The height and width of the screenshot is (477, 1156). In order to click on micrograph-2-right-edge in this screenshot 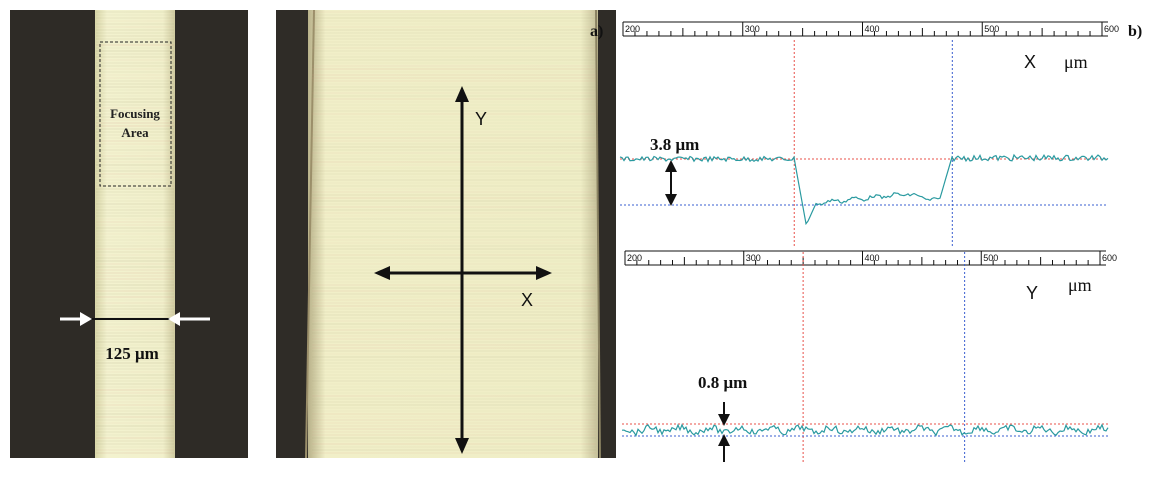, I will do `click(598, 234)`.